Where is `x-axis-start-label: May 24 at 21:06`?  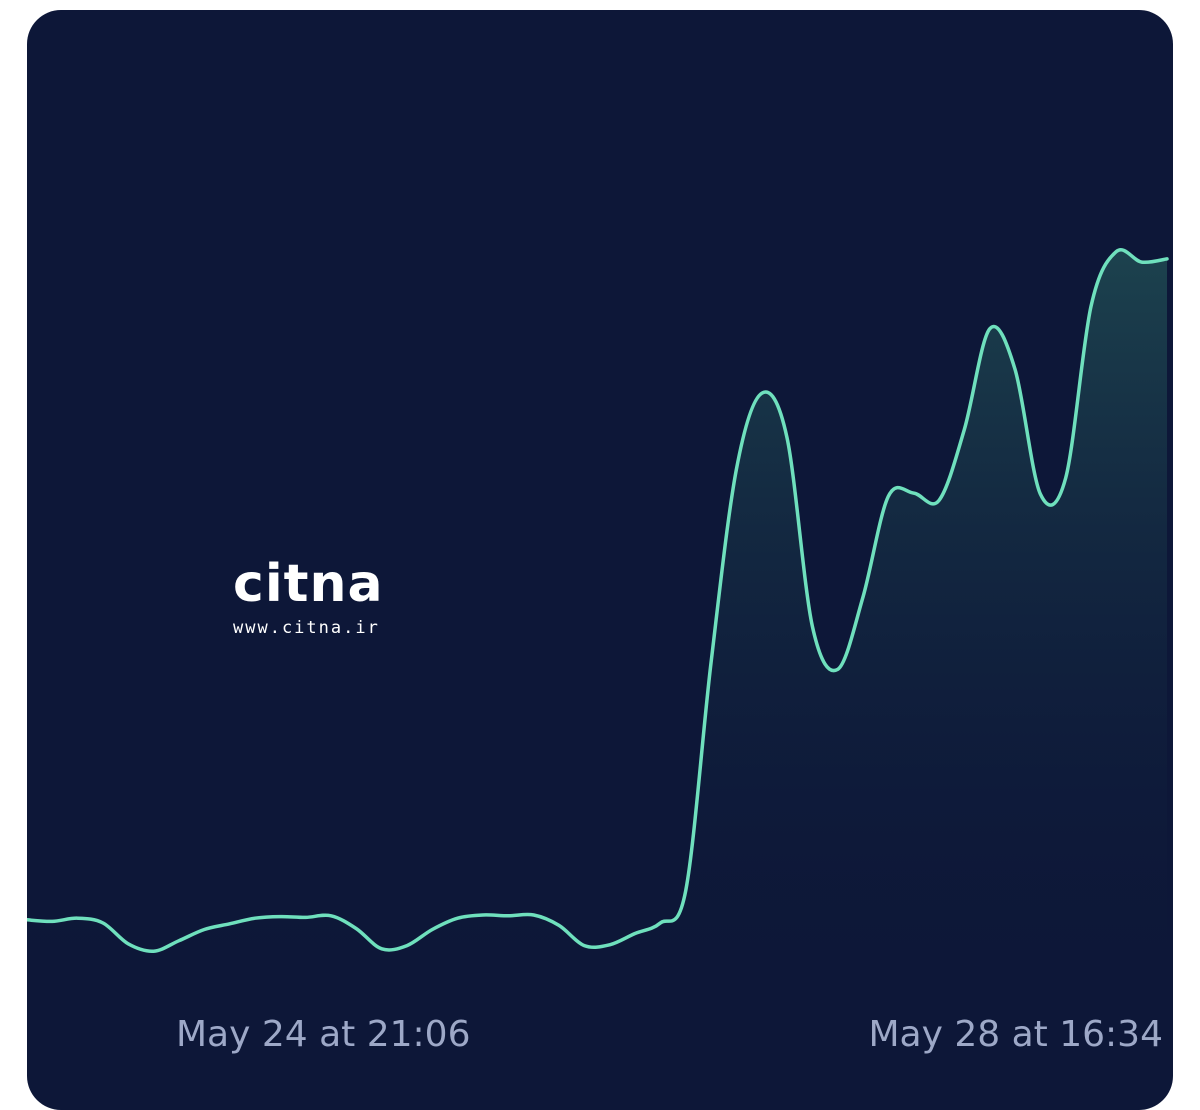 x-axis-start-label: May 24 at 21:06 is located at coordinates (323, 1034).